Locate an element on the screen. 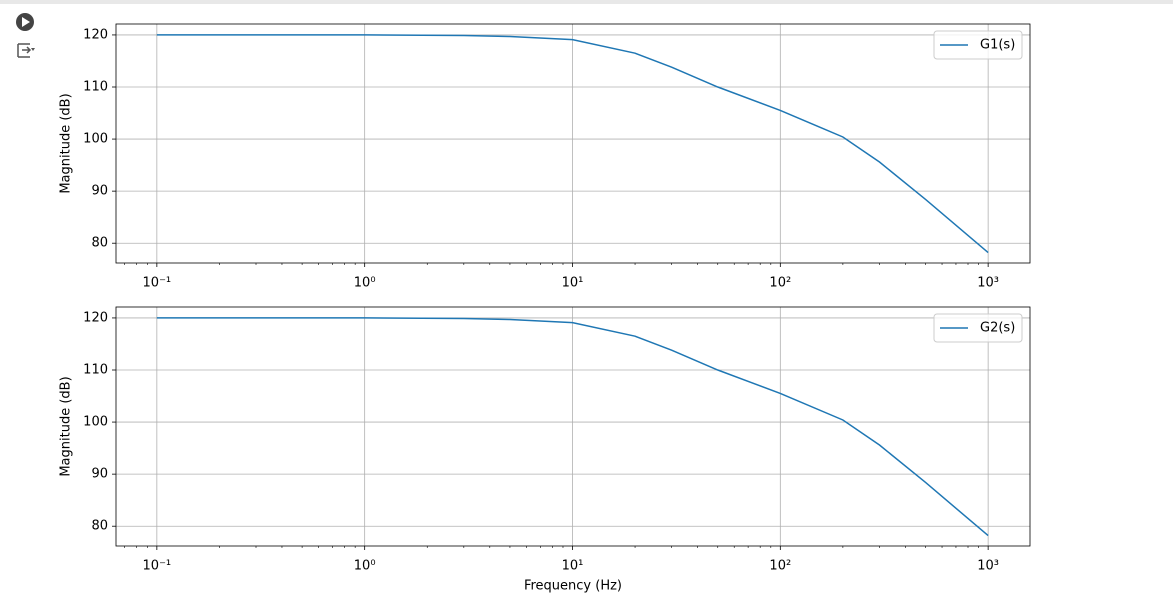 Image resolution: width=1173 pixels, height=603 pixels. legend-label: G2(s) is located at coordinates (997, 328).